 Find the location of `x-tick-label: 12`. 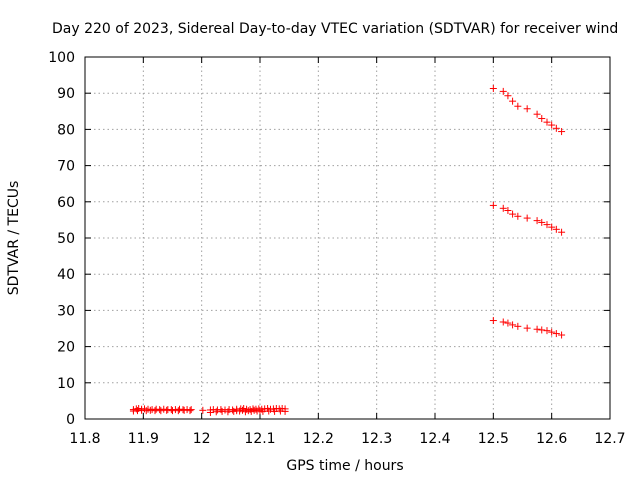

x-tick-label: 12 is located at coordinates (202, 439).